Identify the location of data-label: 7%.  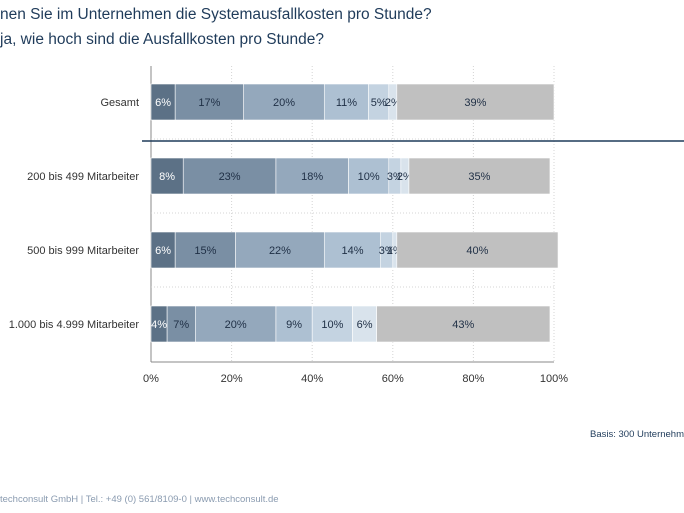
(181, 325).